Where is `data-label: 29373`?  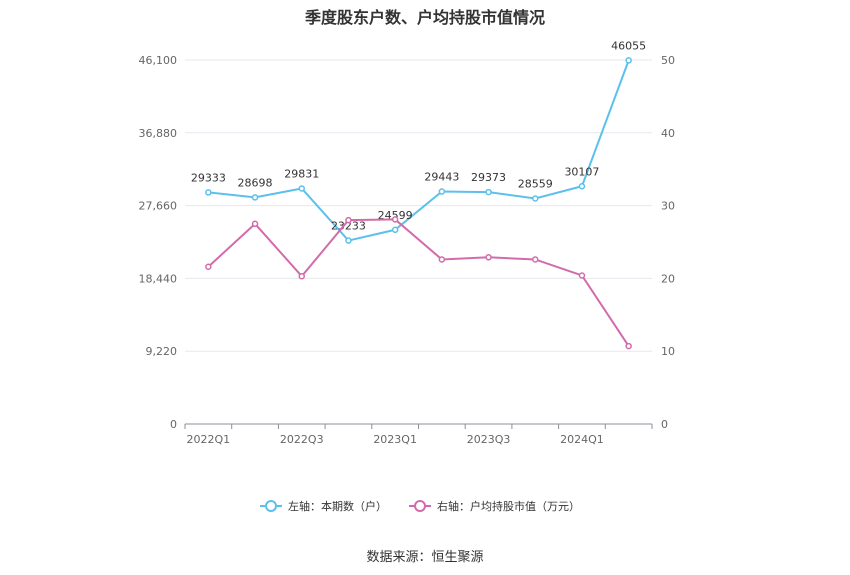
data-label: 29373 is located at coordinates (488, 177).